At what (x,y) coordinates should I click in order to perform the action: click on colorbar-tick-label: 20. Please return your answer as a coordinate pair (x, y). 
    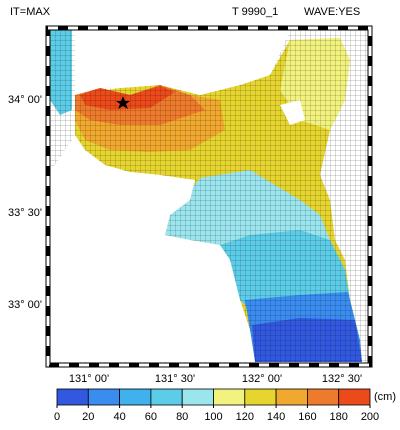
    Looking at the image, I should click on (88, 417).